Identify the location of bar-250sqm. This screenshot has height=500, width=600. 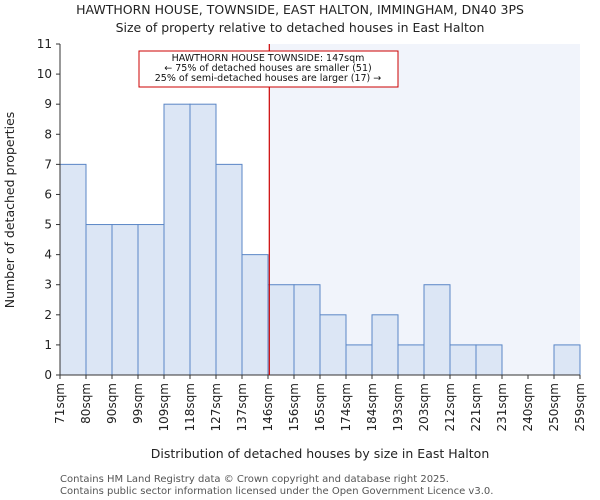
(567, 360).